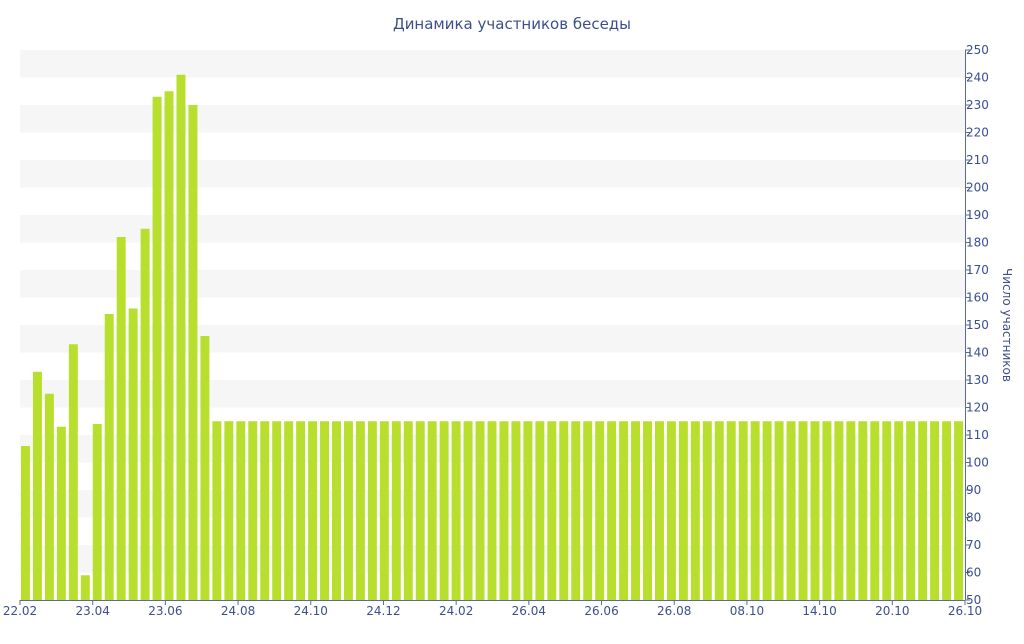  Describe the element at coordinates (977, 435) in the screenshot. I see `y-tick-label: 110` at that location.